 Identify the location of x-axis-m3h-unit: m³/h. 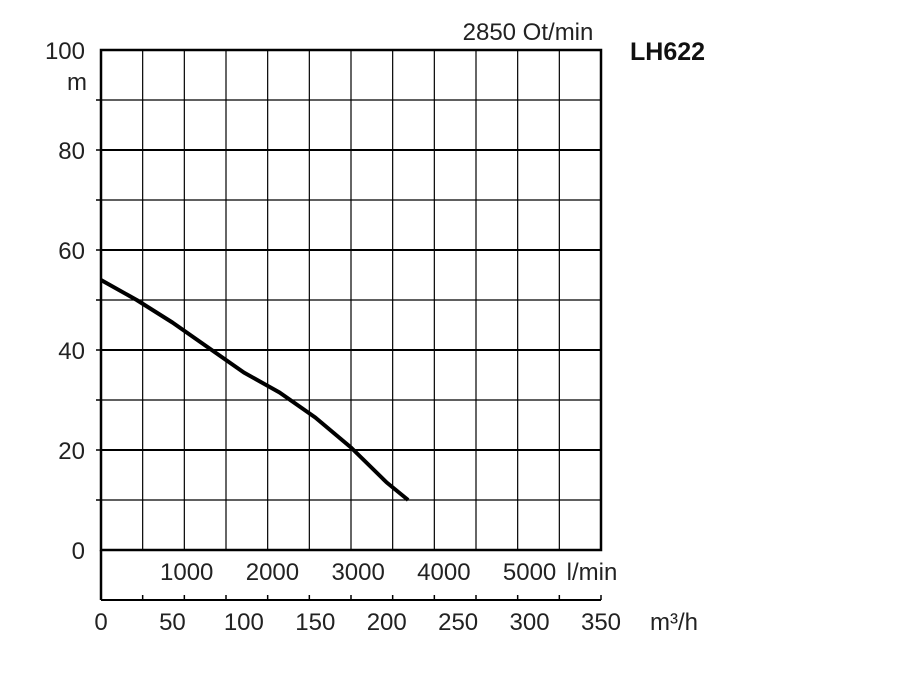
(674, 622).